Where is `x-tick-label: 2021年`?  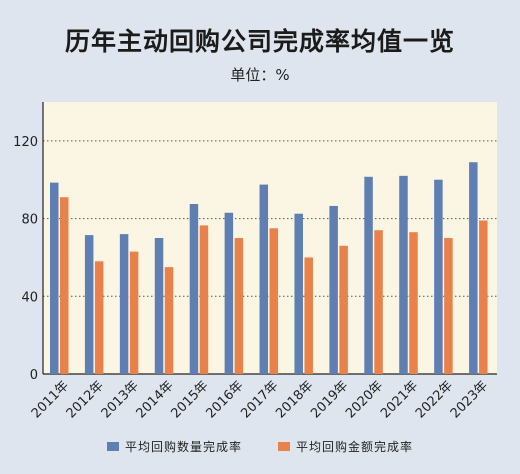
x-tick-label: 2021年 is located at coordinates (399, 399).